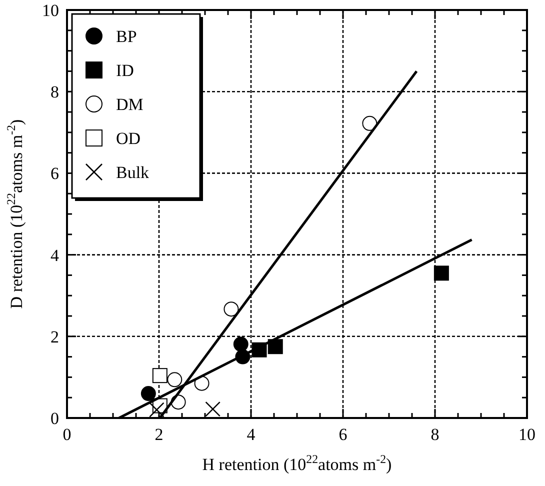 The height and width of the screenshot is (486, 545). Describe the element at coordinates (159, 434) in the screenshot. I see `x-tick-label: 2` at that location.